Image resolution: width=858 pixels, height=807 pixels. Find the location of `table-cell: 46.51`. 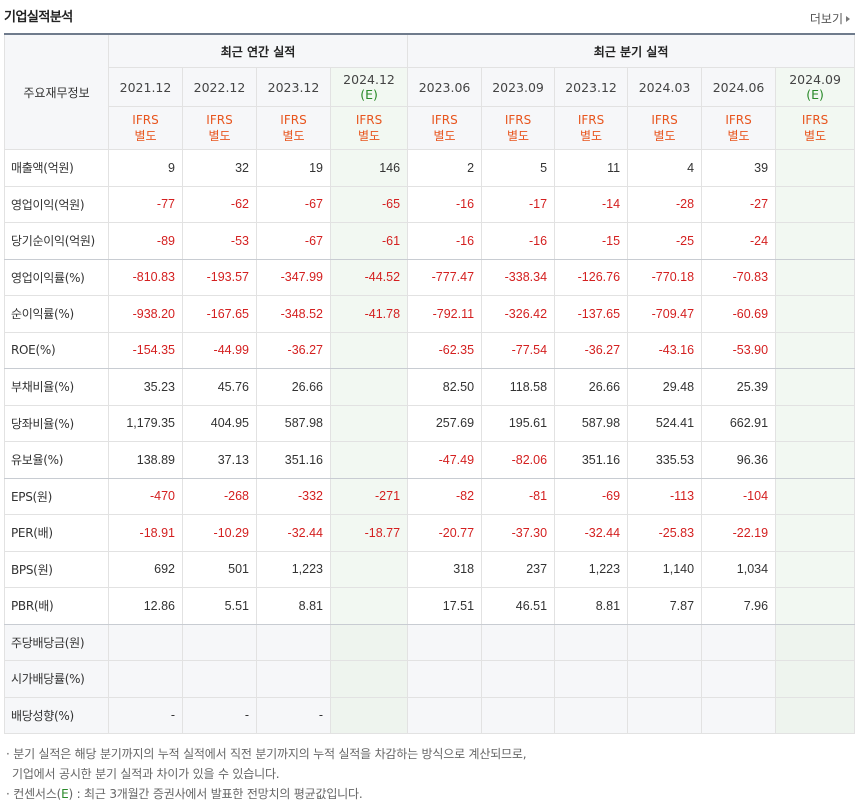

table-cell: 46.51 is located at coordinates (518, 606).